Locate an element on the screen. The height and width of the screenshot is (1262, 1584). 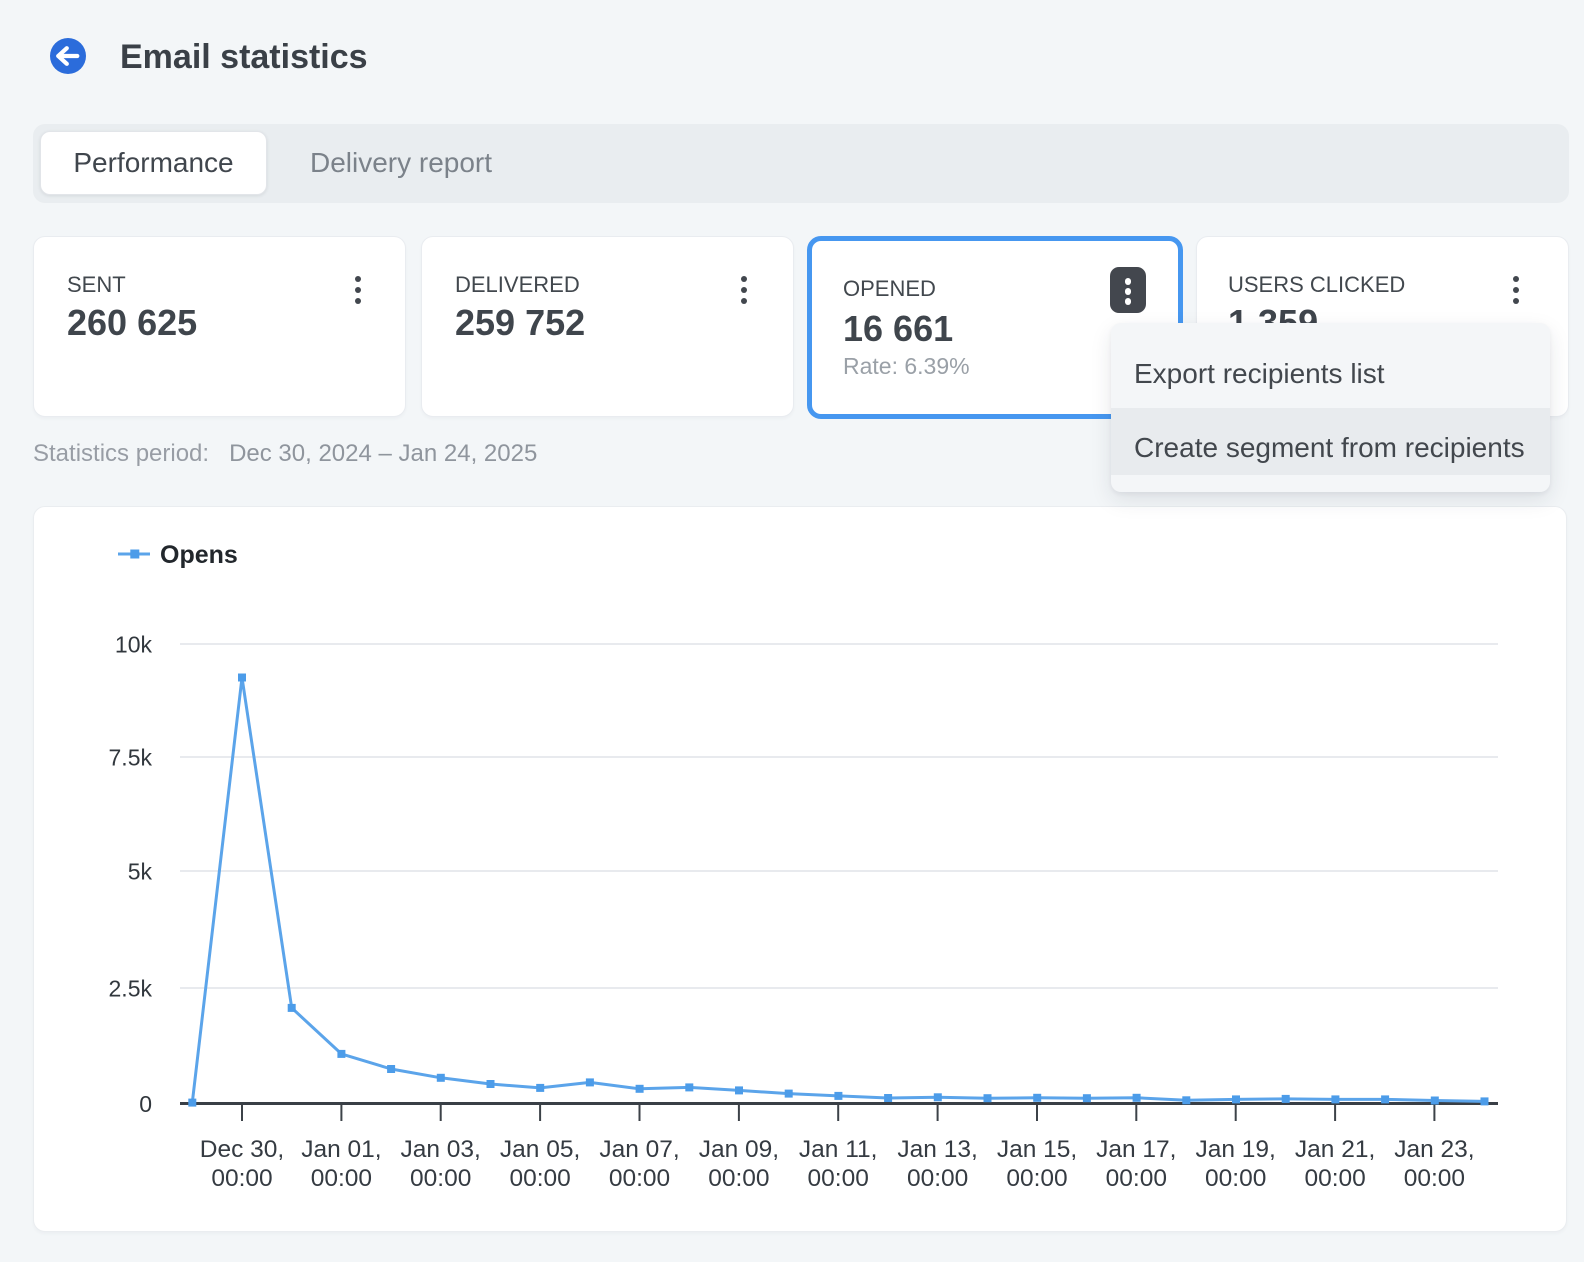
svg-text: Jan 09, is located at coordinates (739, 1149).